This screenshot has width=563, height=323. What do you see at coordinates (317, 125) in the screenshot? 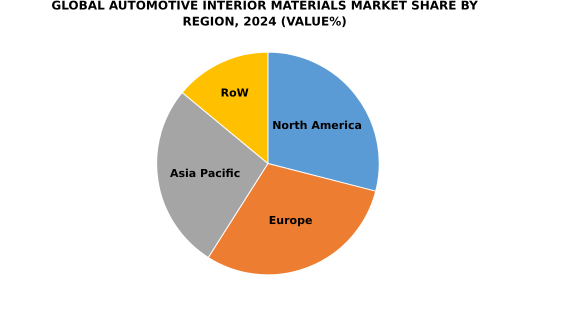
I see `slice-label: North America` at bounding box center [317, 125].